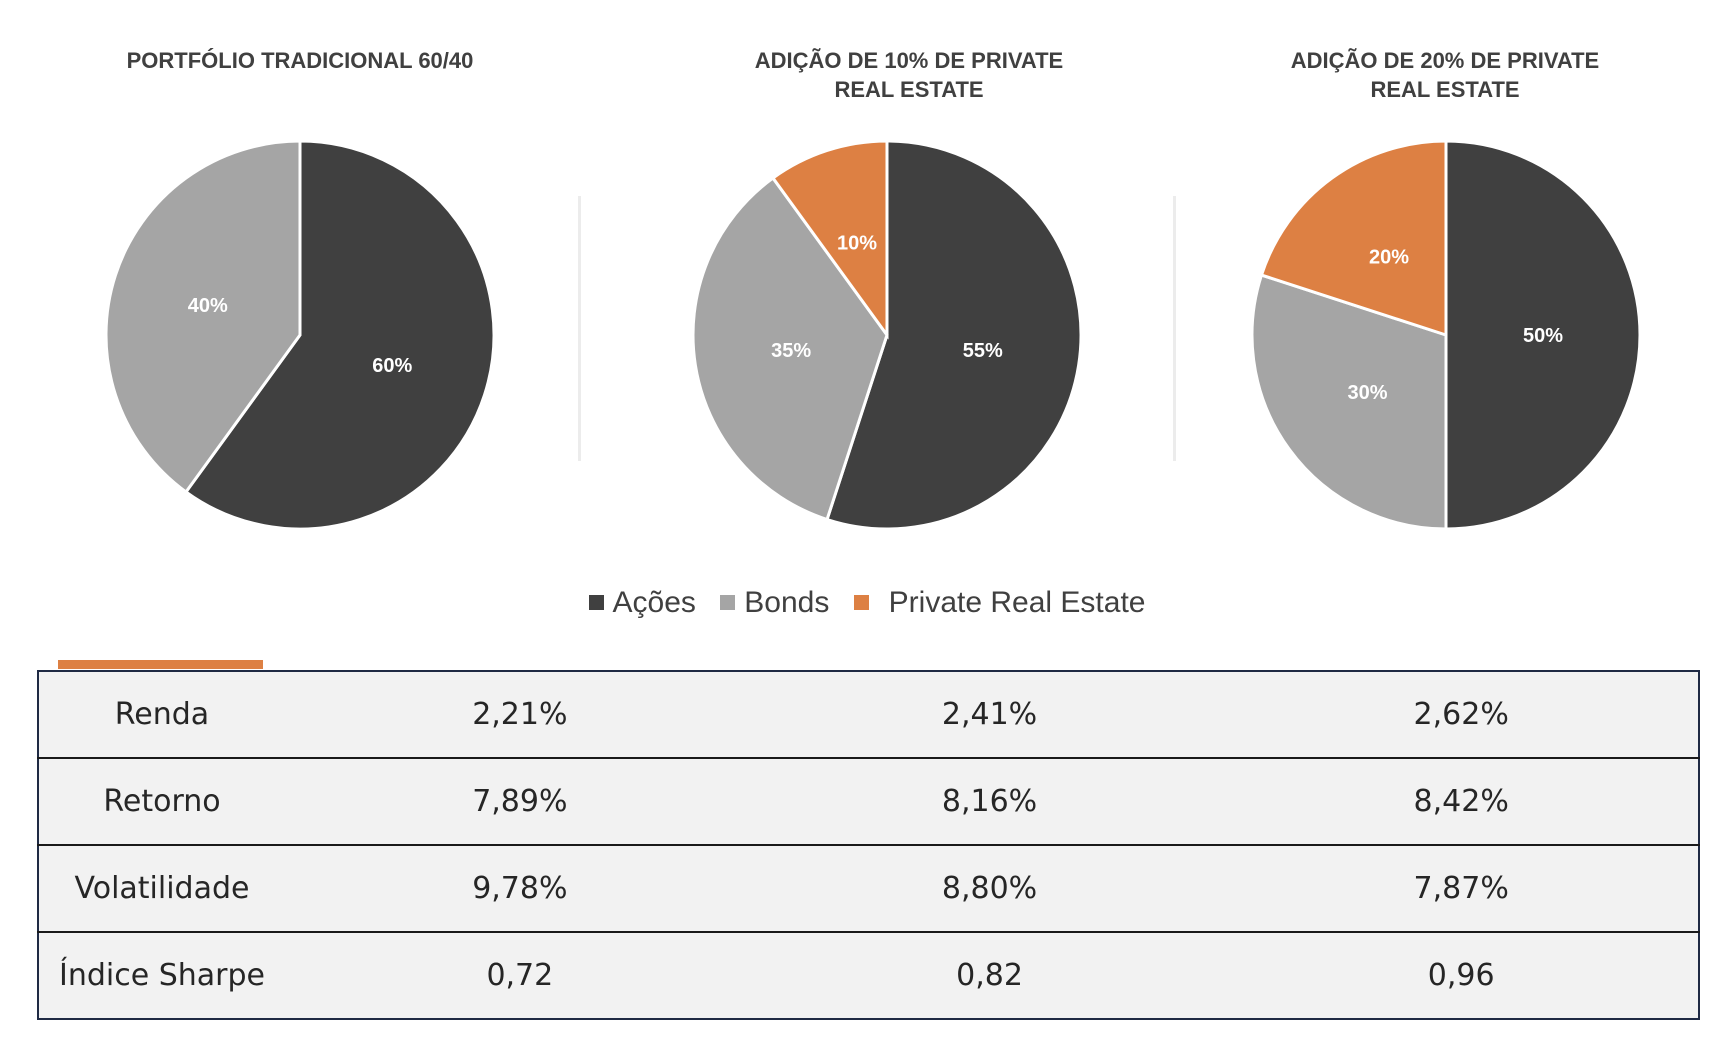 This screenshot has height=1054, width=1734. What do you see at coordinates (654, 602) in the screenshot?
I see `legend-label: Ações` at bounding box center [654, 602].